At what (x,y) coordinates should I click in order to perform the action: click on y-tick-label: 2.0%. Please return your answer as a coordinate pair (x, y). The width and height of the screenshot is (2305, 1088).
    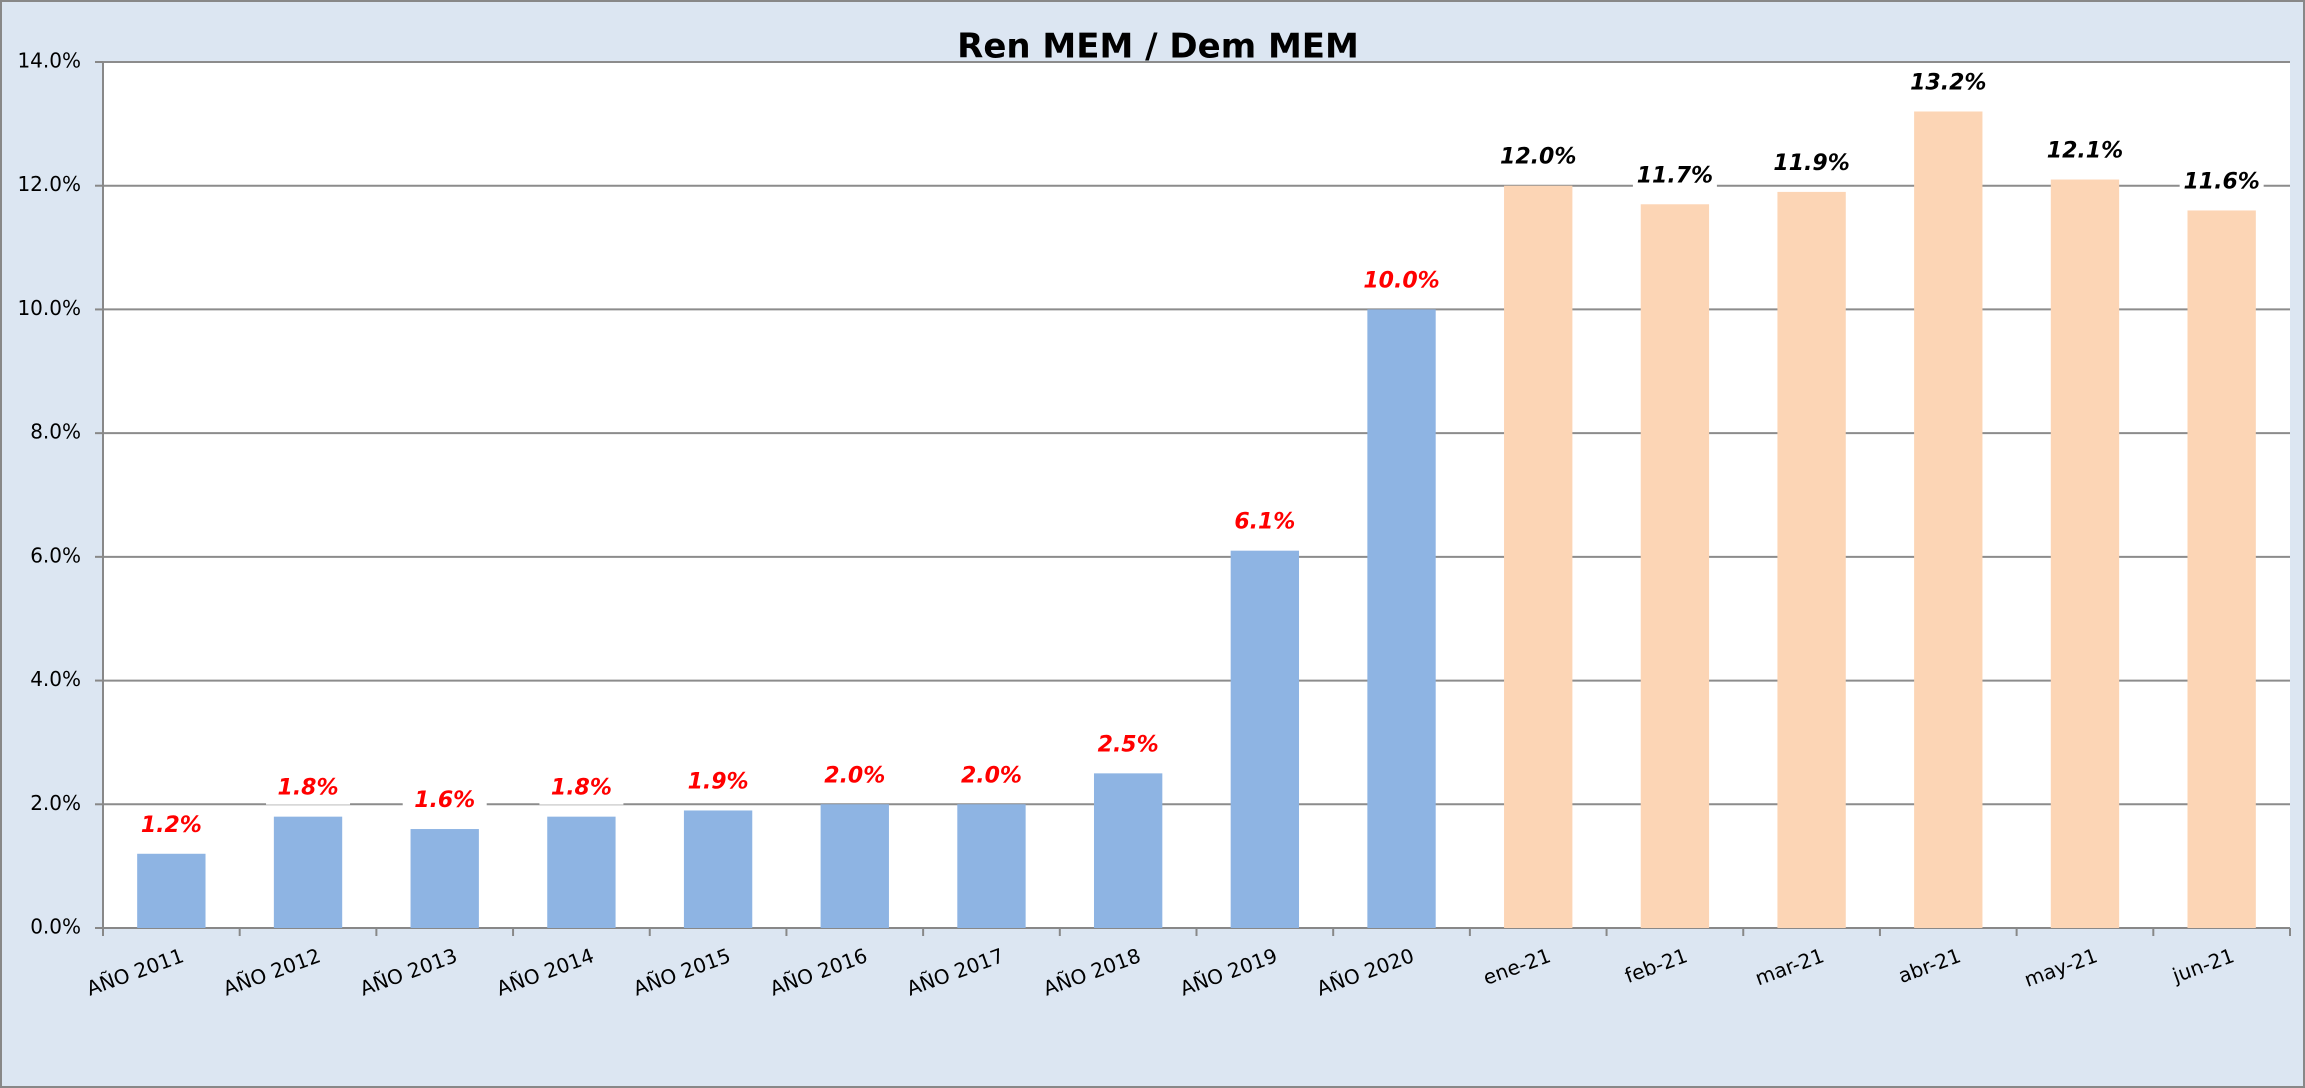
    Looking at the image, I should click on (55, 803).